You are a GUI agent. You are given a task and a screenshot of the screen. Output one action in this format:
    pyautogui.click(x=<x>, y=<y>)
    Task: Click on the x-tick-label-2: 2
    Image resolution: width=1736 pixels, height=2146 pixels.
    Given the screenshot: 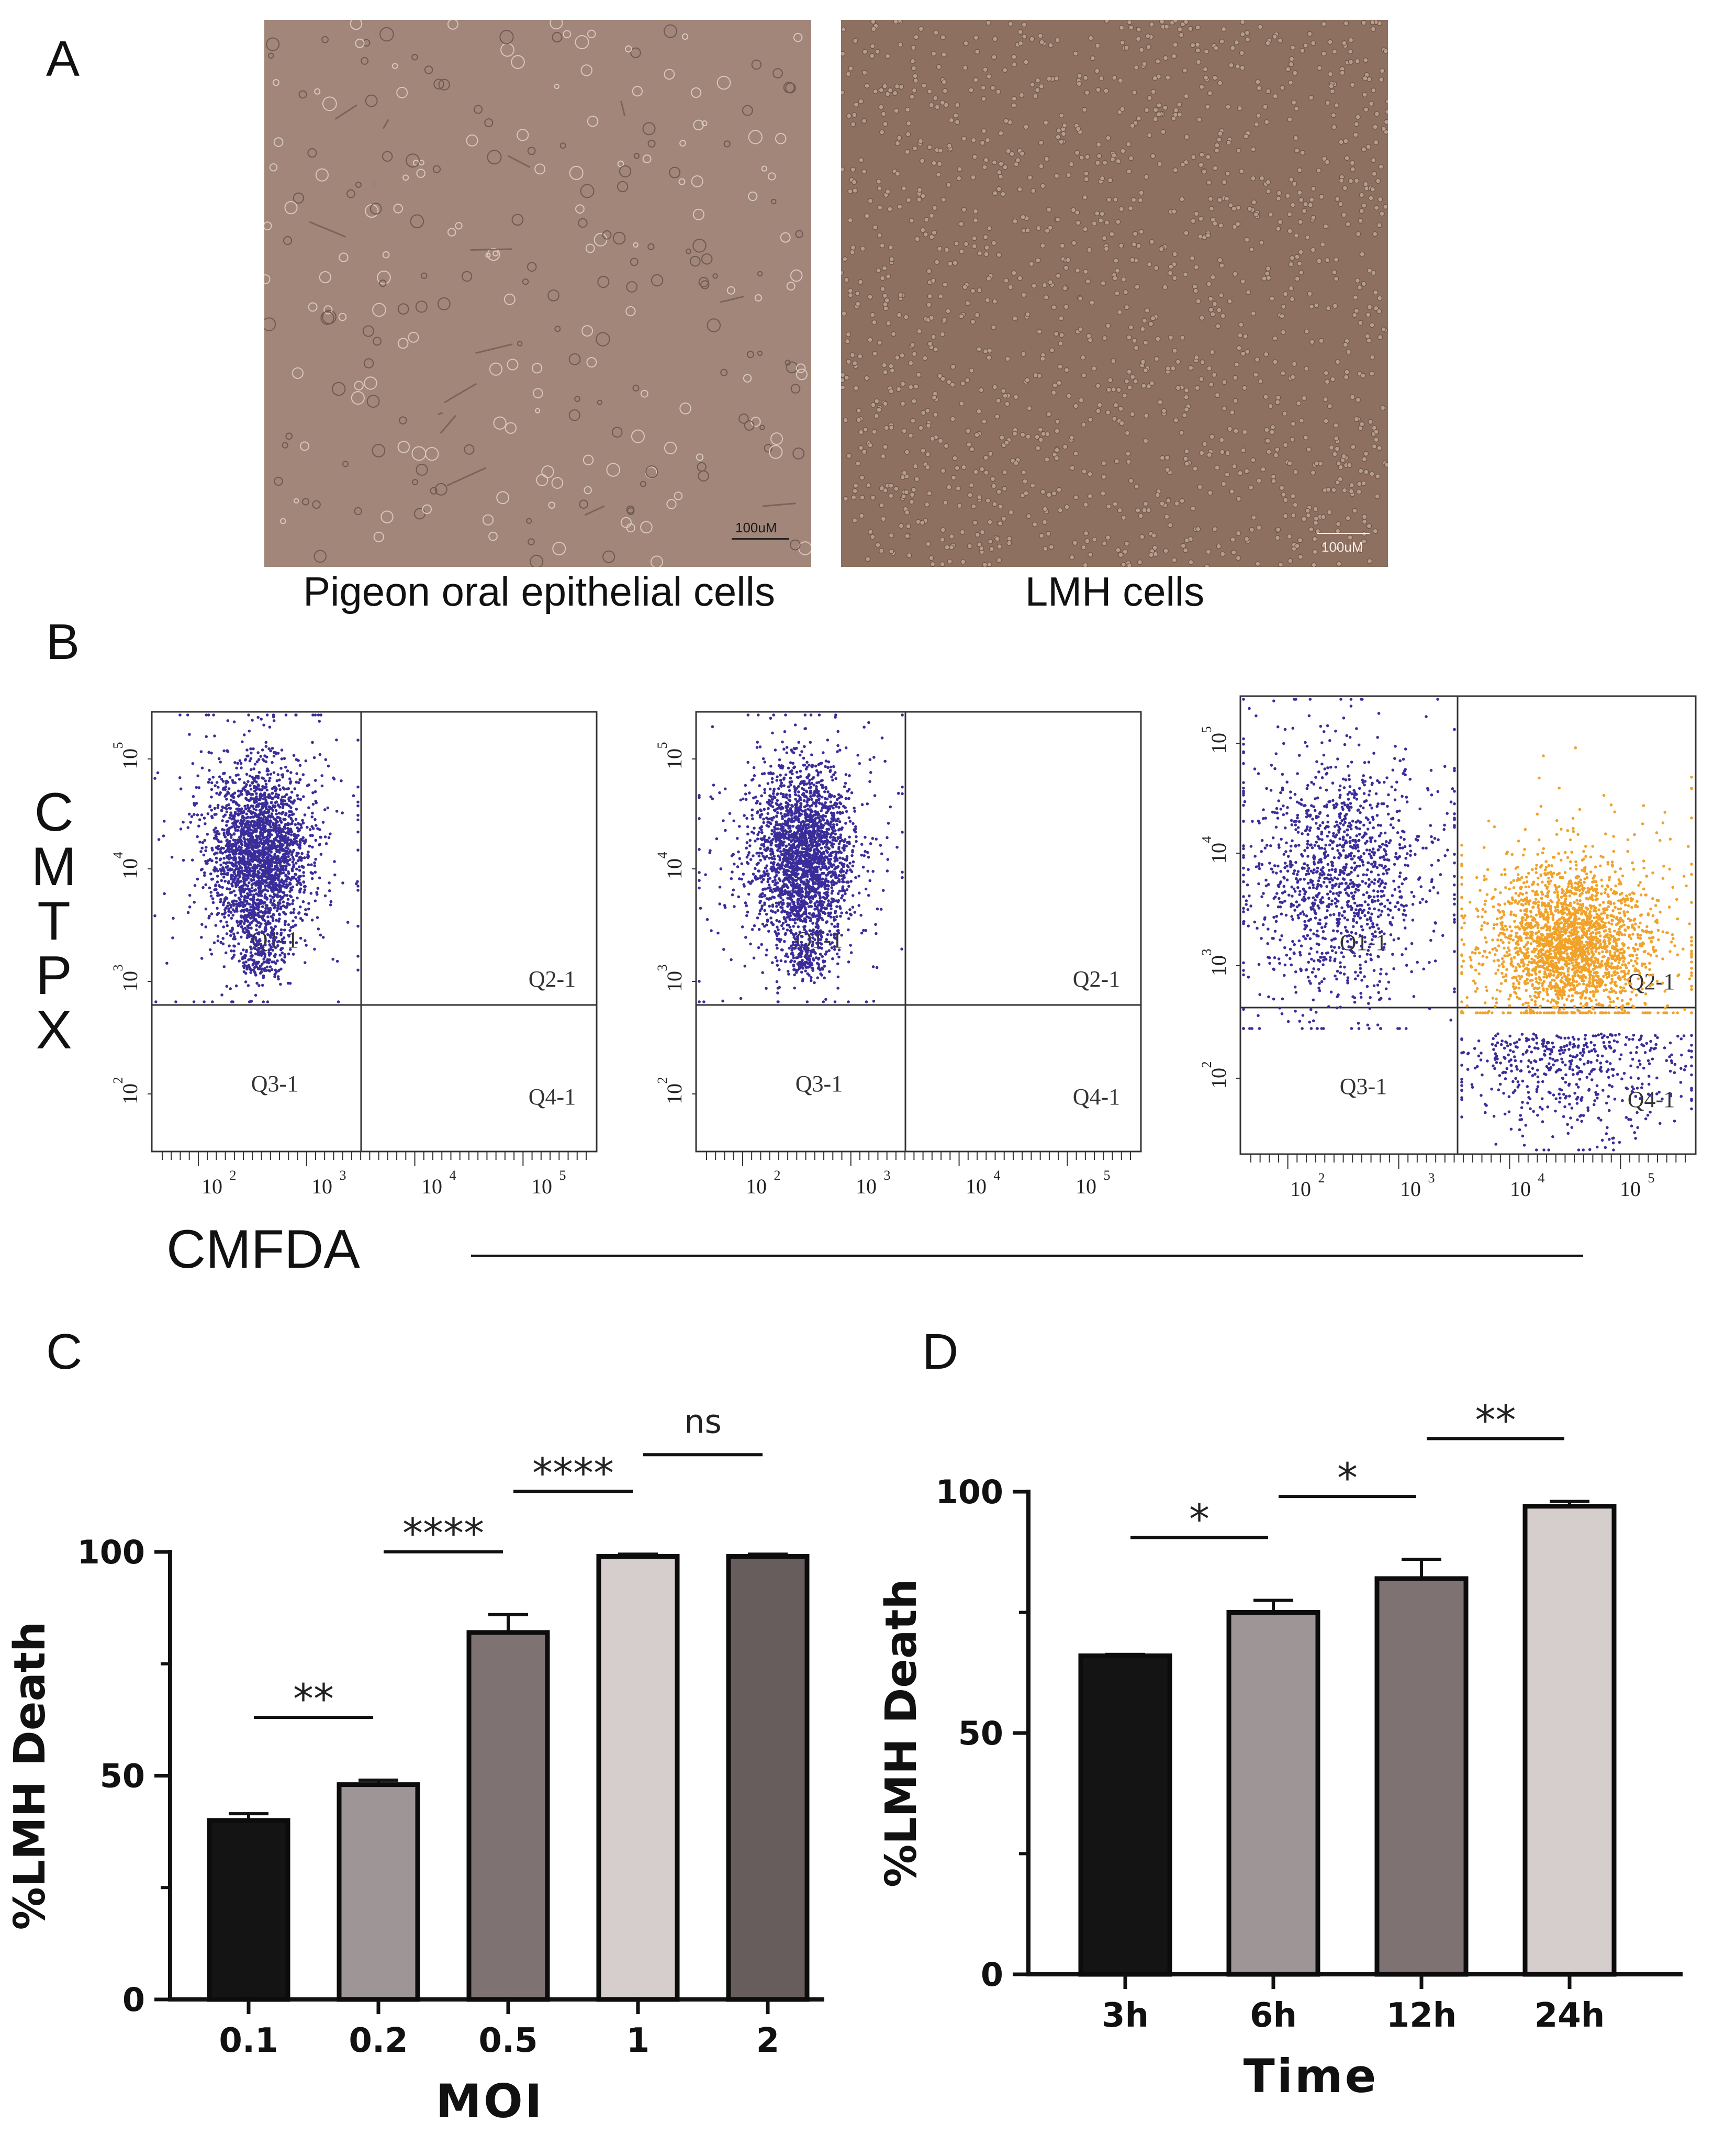 What is the action you would take?
    pyautogui.click(x=768, y=2041)
    